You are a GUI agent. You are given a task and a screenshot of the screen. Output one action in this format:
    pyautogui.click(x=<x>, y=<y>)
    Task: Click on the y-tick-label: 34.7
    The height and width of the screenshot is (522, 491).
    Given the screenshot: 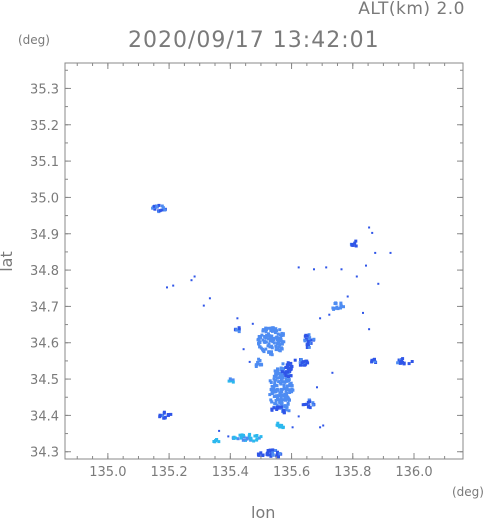 What is the action you would take?
    pyautogui.click(x=44, y=307)
    